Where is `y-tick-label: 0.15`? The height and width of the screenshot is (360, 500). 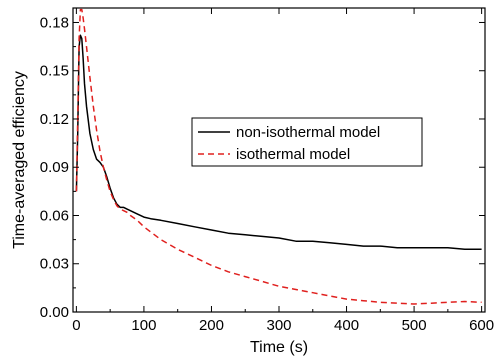
y-tick-label: 0.15 is located at coordinates (54, 71).